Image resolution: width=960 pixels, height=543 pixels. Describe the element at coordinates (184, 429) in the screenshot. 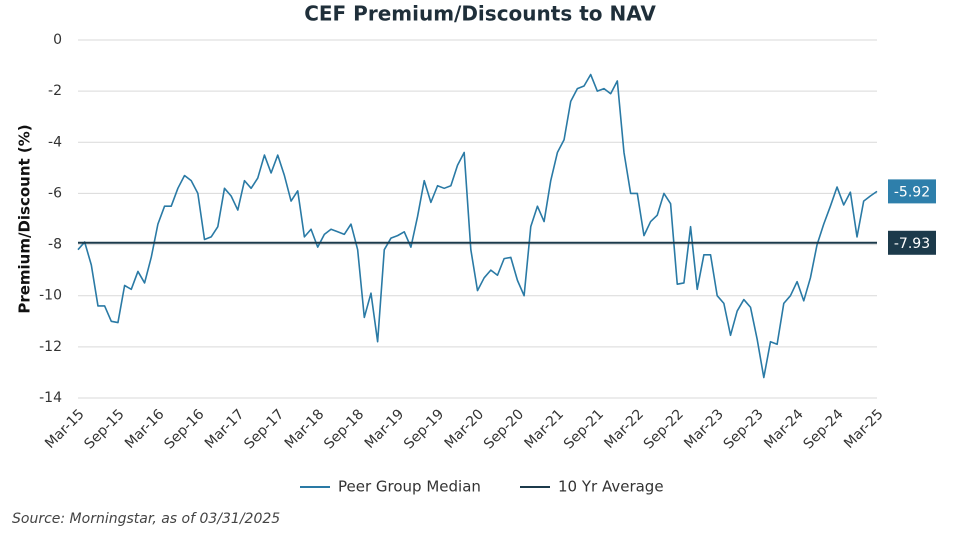

I see `x-tick-label: Sep-16` at that location.